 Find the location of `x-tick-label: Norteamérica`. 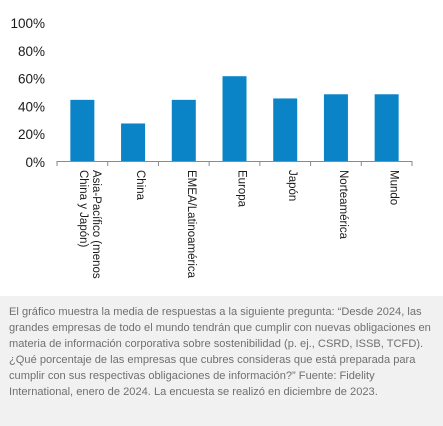

x-tick-label: Norteamérica is located at coordinates (343, 205).